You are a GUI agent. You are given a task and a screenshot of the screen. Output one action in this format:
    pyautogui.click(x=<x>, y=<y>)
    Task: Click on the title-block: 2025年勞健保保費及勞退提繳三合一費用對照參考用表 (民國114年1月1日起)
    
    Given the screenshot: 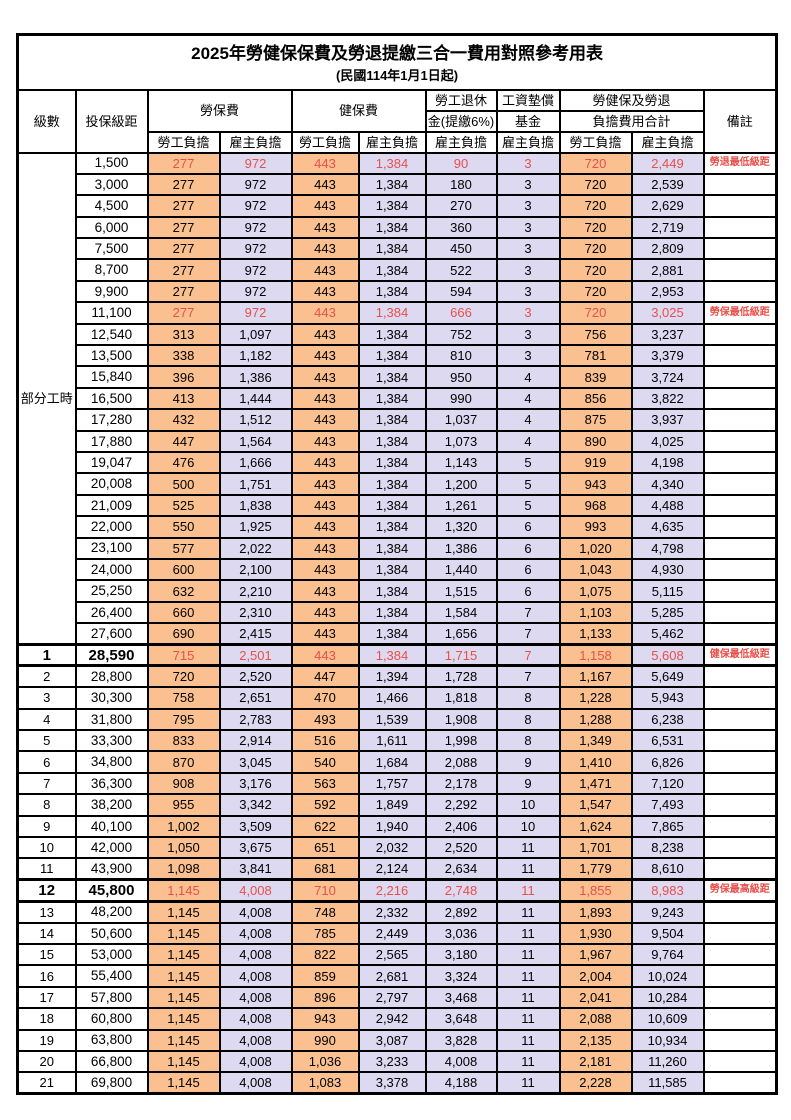 What is the action you would take?
    pyautogui.click(x=397, y=62)
    